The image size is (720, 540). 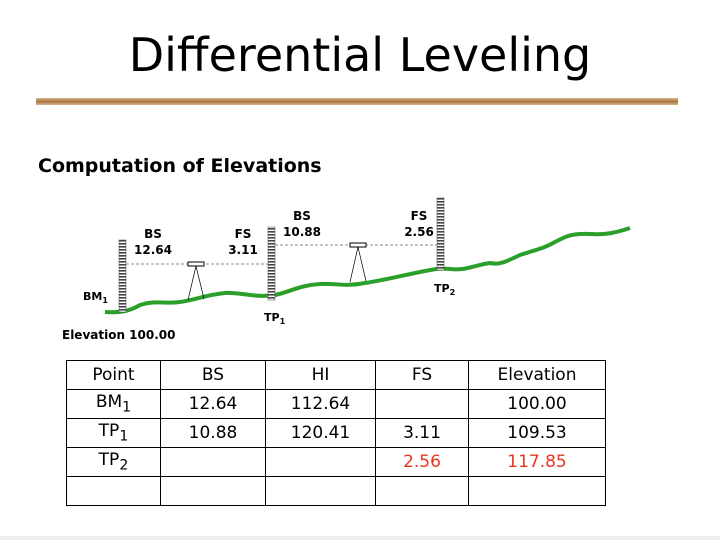 I want to click on fs2-label: FS, so click(x=419, y=216).